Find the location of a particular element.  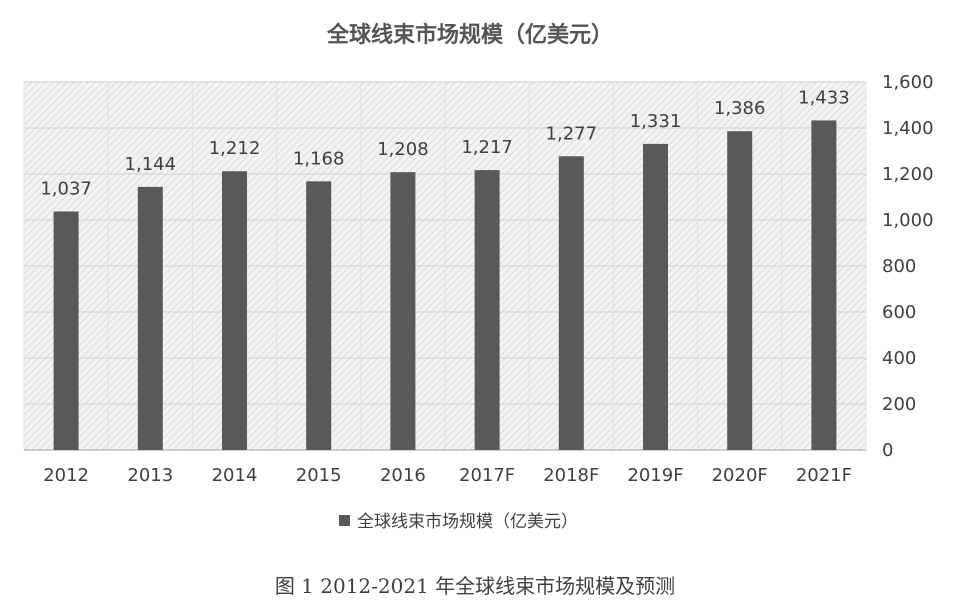

data-label: 1,212 is located at coordinates (235, 148).